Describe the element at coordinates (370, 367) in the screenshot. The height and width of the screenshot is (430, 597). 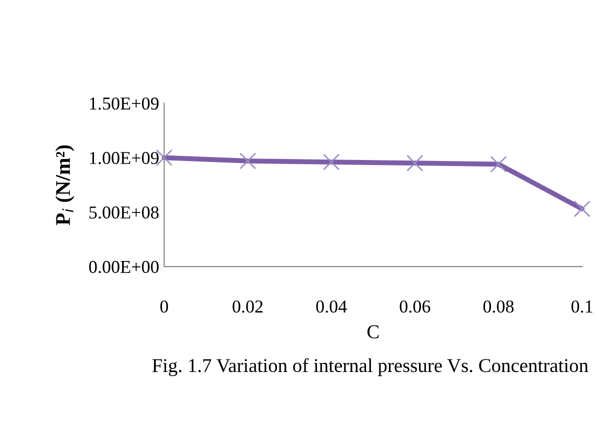
I see `caption: Fig. 1.7 Variation of internal pressure Vs. Concentration` at that location.